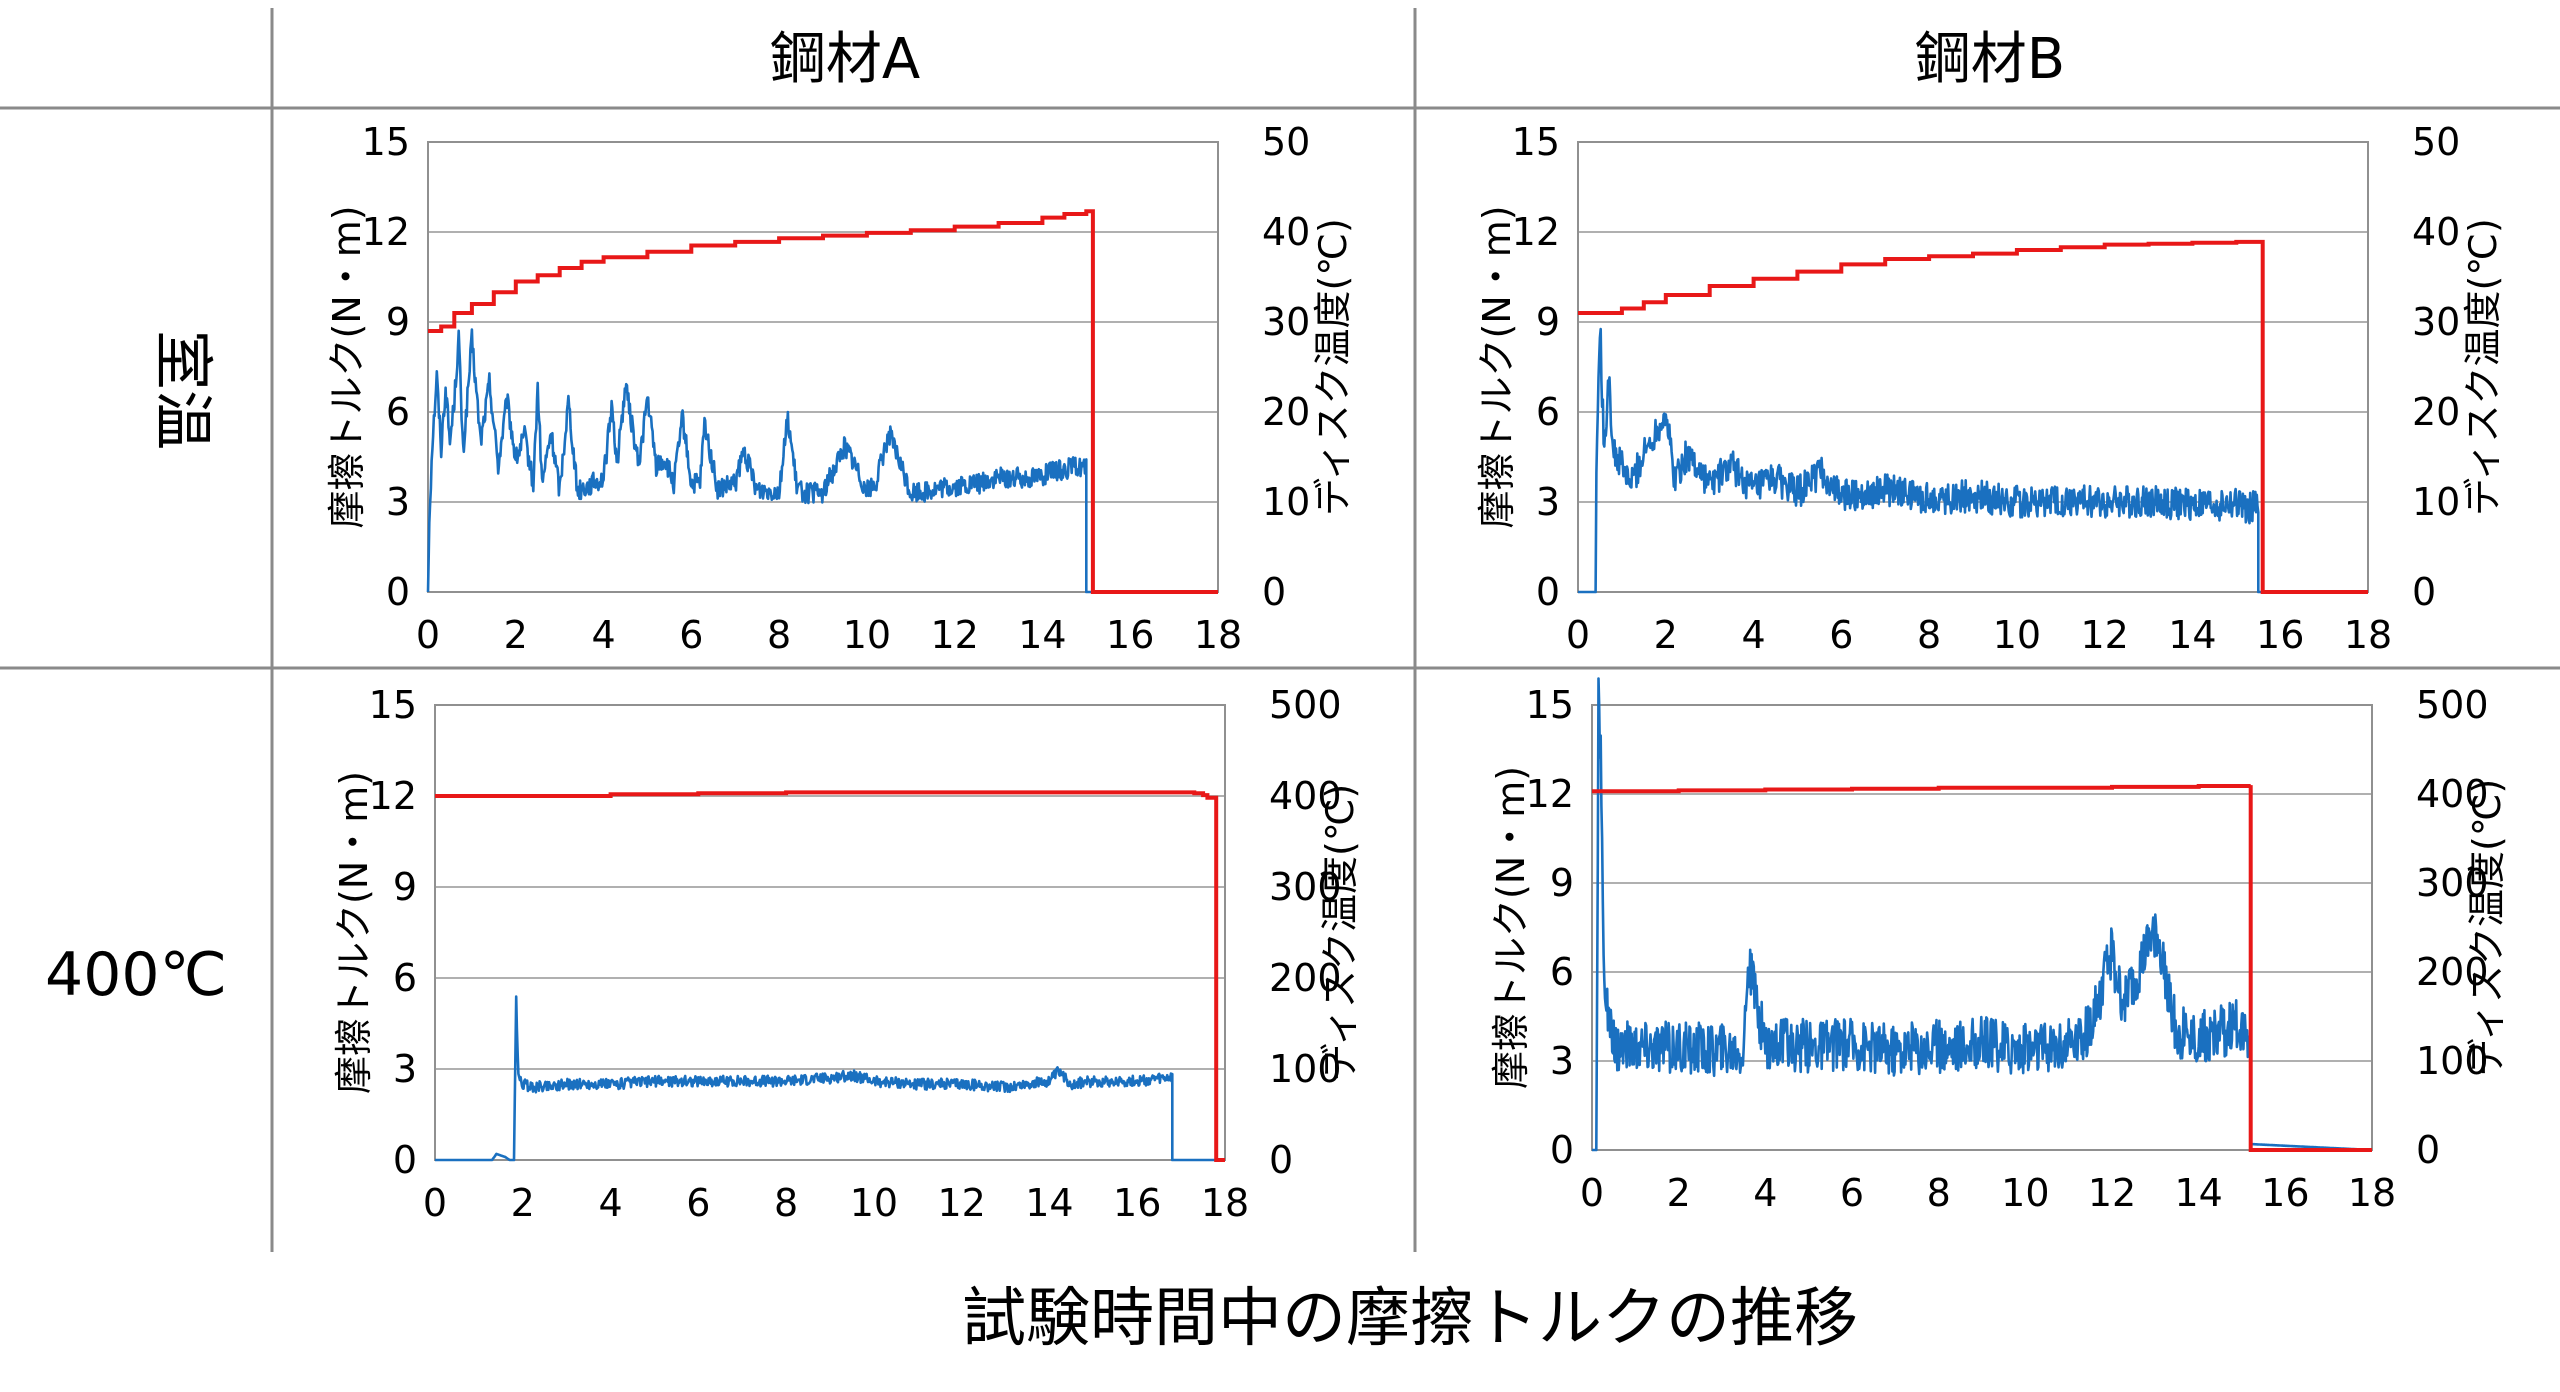  I want to click on y2-tick-label: 300, so click(1305, 887).